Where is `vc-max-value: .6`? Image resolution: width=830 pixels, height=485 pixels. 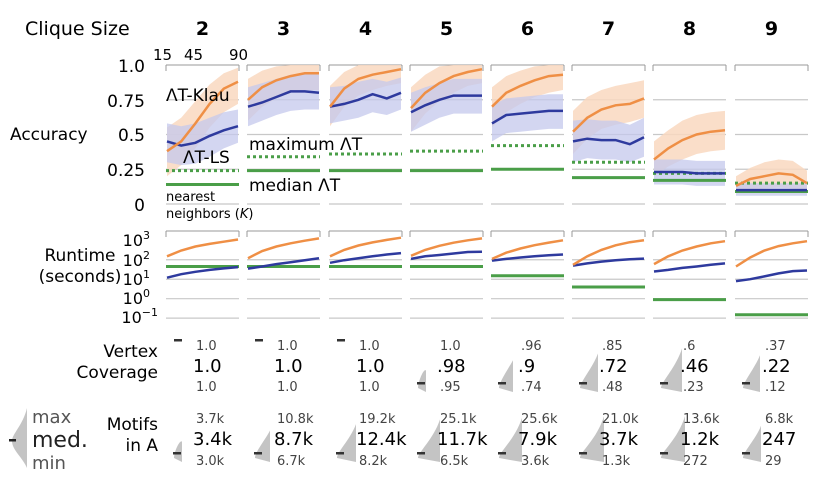
vc-max-value: .6 is located at coordinates (689, 346).